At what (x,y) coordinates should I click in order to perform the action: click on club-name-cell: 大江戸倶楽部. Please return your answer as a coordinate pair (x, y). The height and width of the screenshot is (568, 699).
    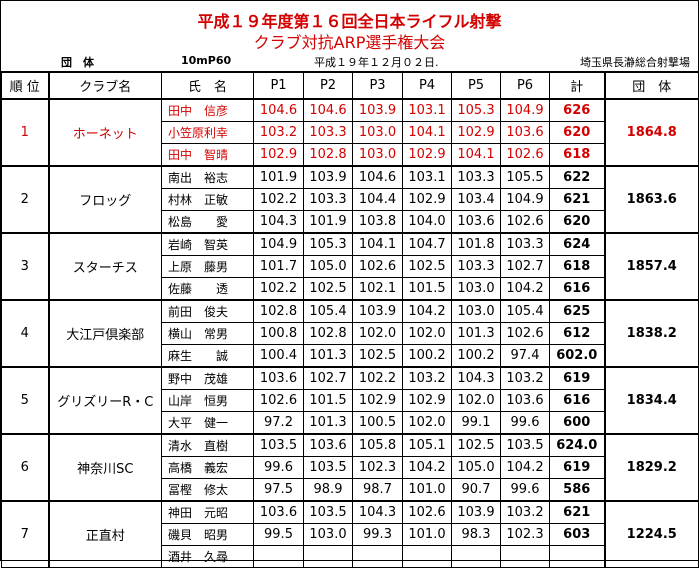
    Looking at the image, I should click on (105, 333).